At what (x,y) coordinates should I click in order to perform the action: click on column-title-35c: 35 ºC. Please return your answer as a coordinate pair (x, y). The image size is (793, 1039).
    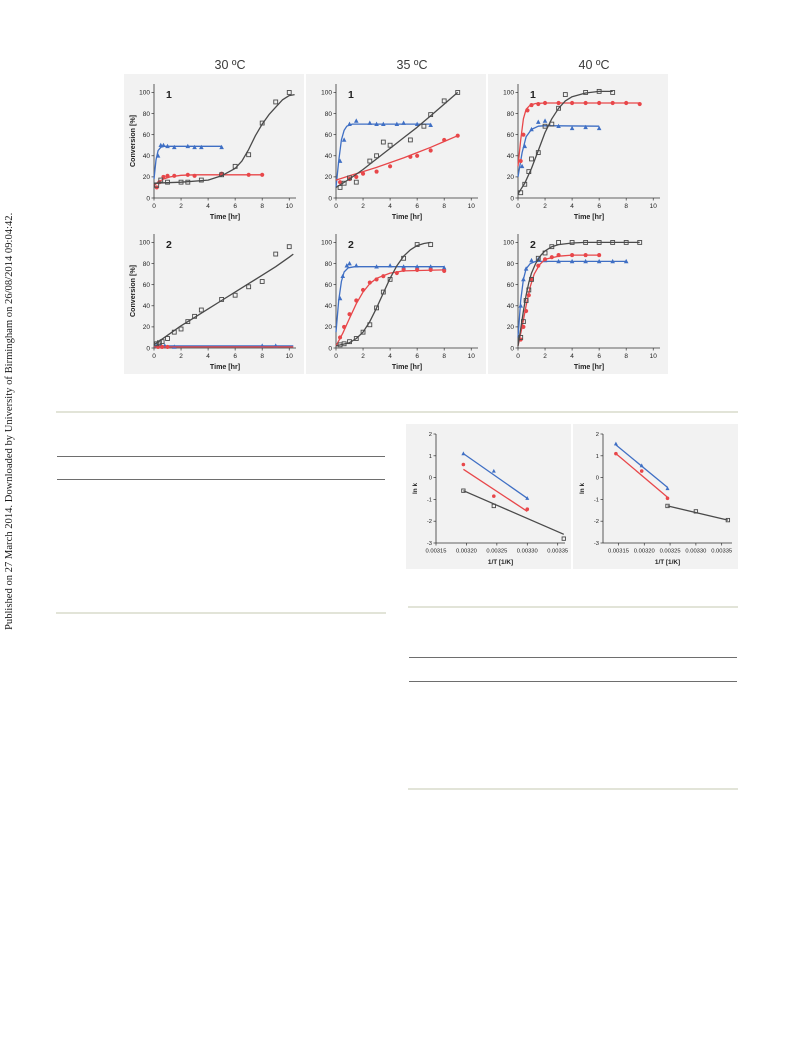
    Looking at the image, I should click on (412, 65).